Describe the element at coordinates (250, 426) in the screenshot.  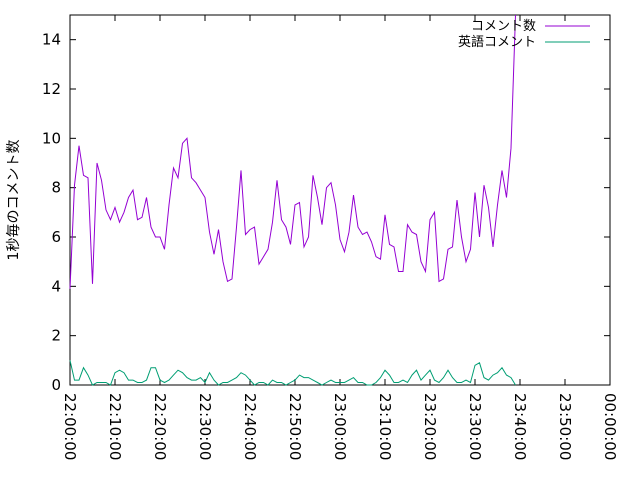
I see `x-tick-label: 22:40:00` at that location.